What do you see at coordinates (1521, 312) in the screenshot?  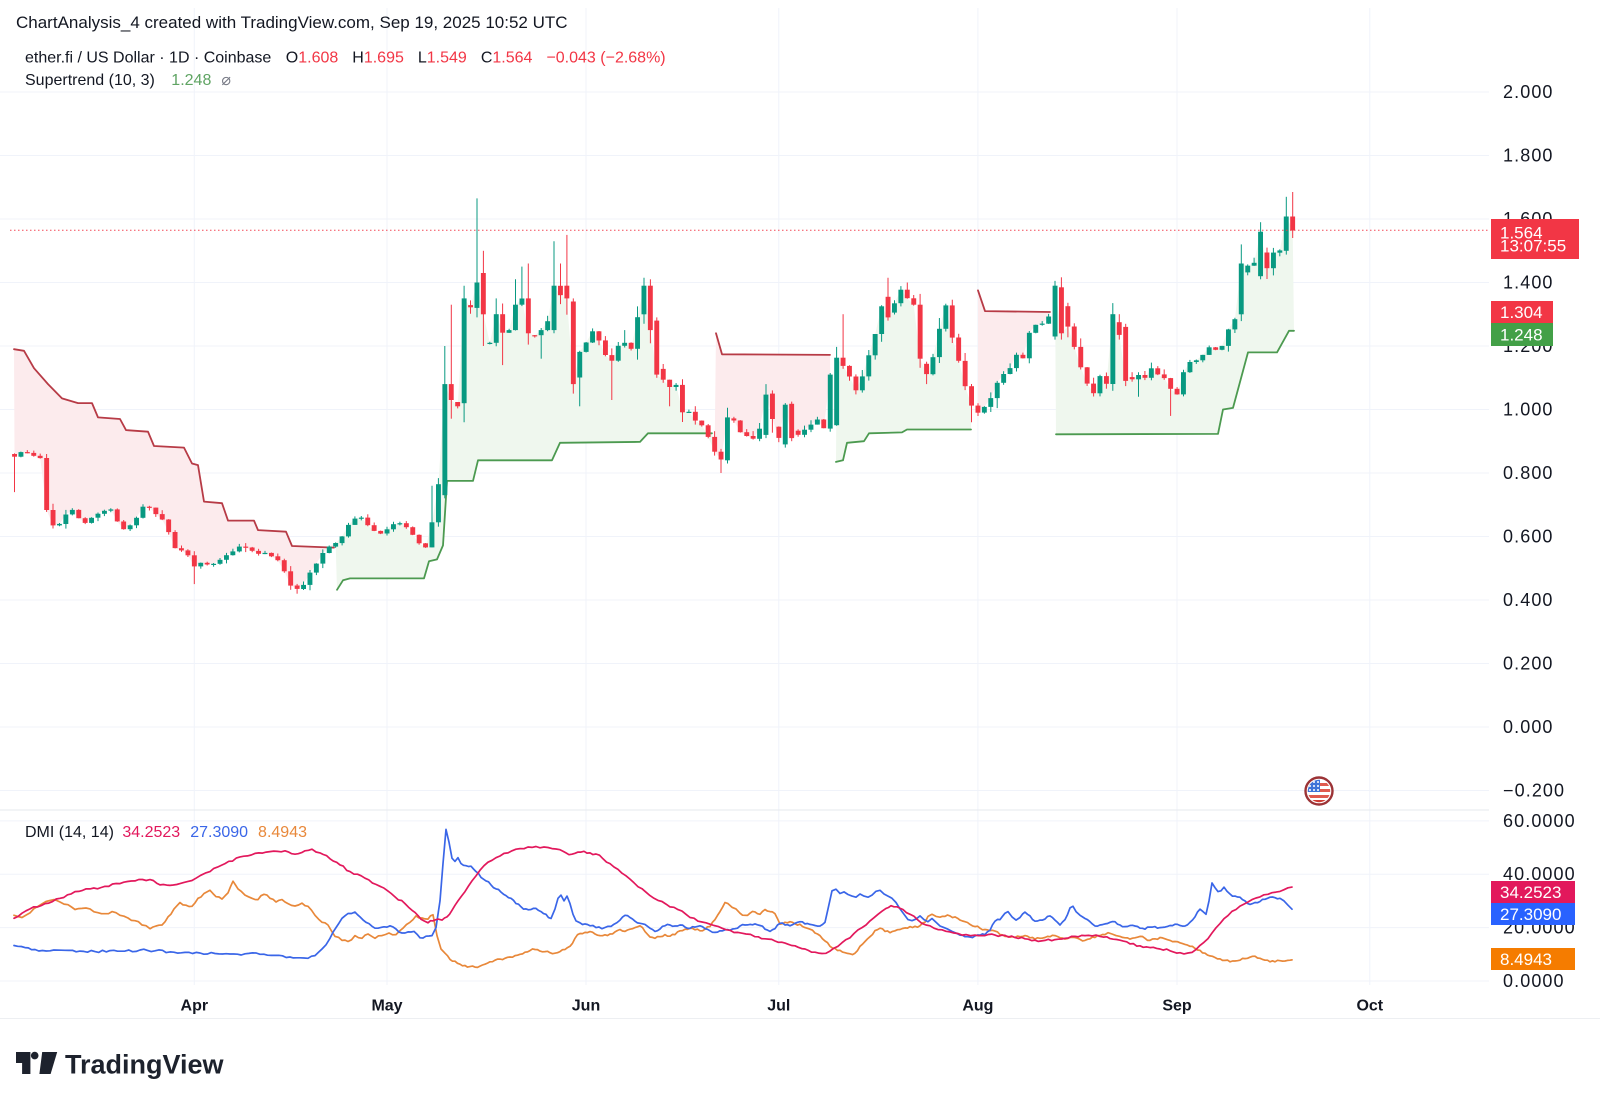 I see `svg-text: 1.304` at bounding box center [1521, 312].